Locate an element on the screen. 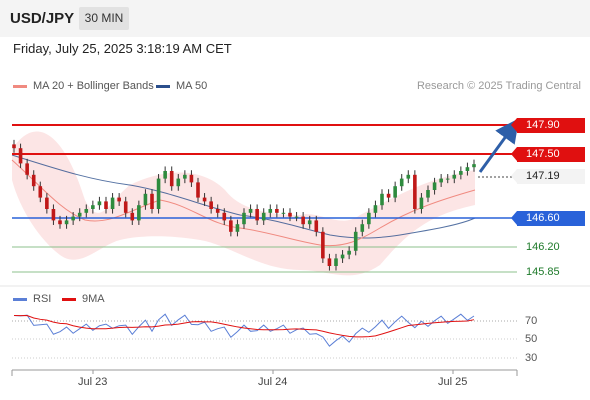 This screenshot has width=590, height=400. level-label-147-50: 147.50 is located at coordinates (548, 154).